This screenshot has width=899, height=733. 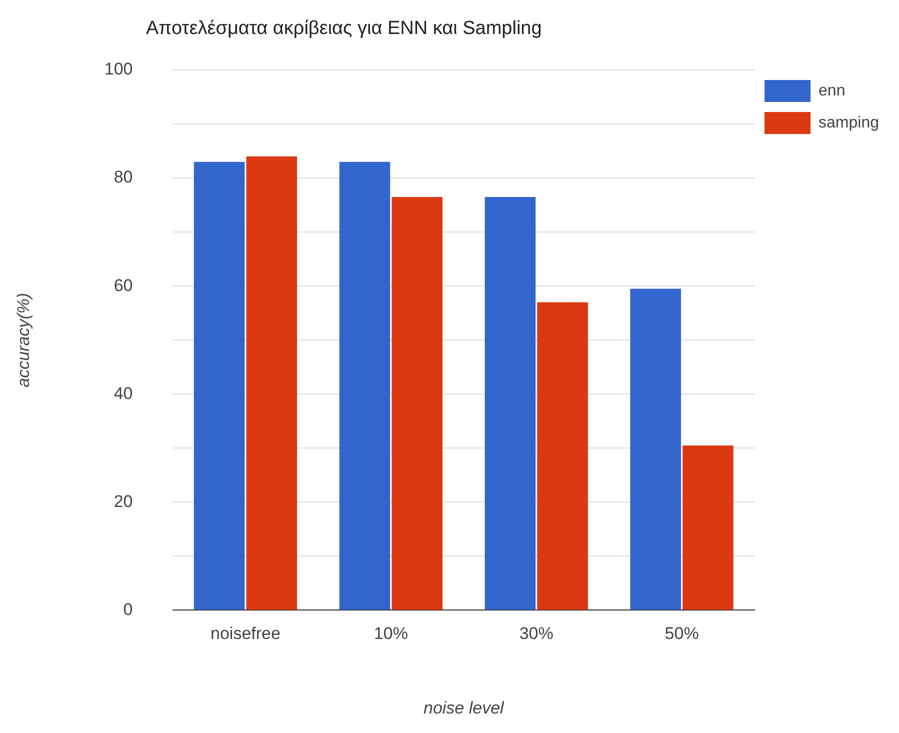 What do you see at coordinates (123, 501) in the screenshot?
I see `y-tick-label: 20` at bounding box center [123, 501].